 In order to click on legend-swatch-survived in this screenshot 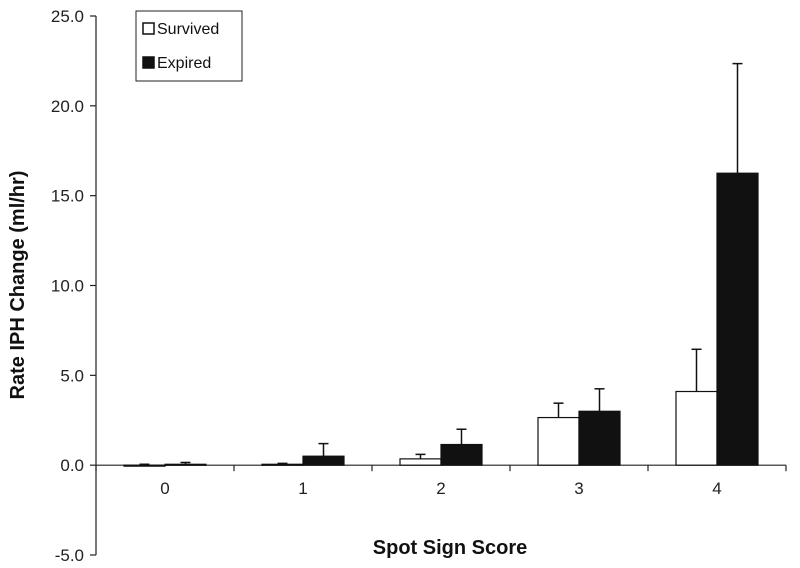, I will do `click(148, 28)`.